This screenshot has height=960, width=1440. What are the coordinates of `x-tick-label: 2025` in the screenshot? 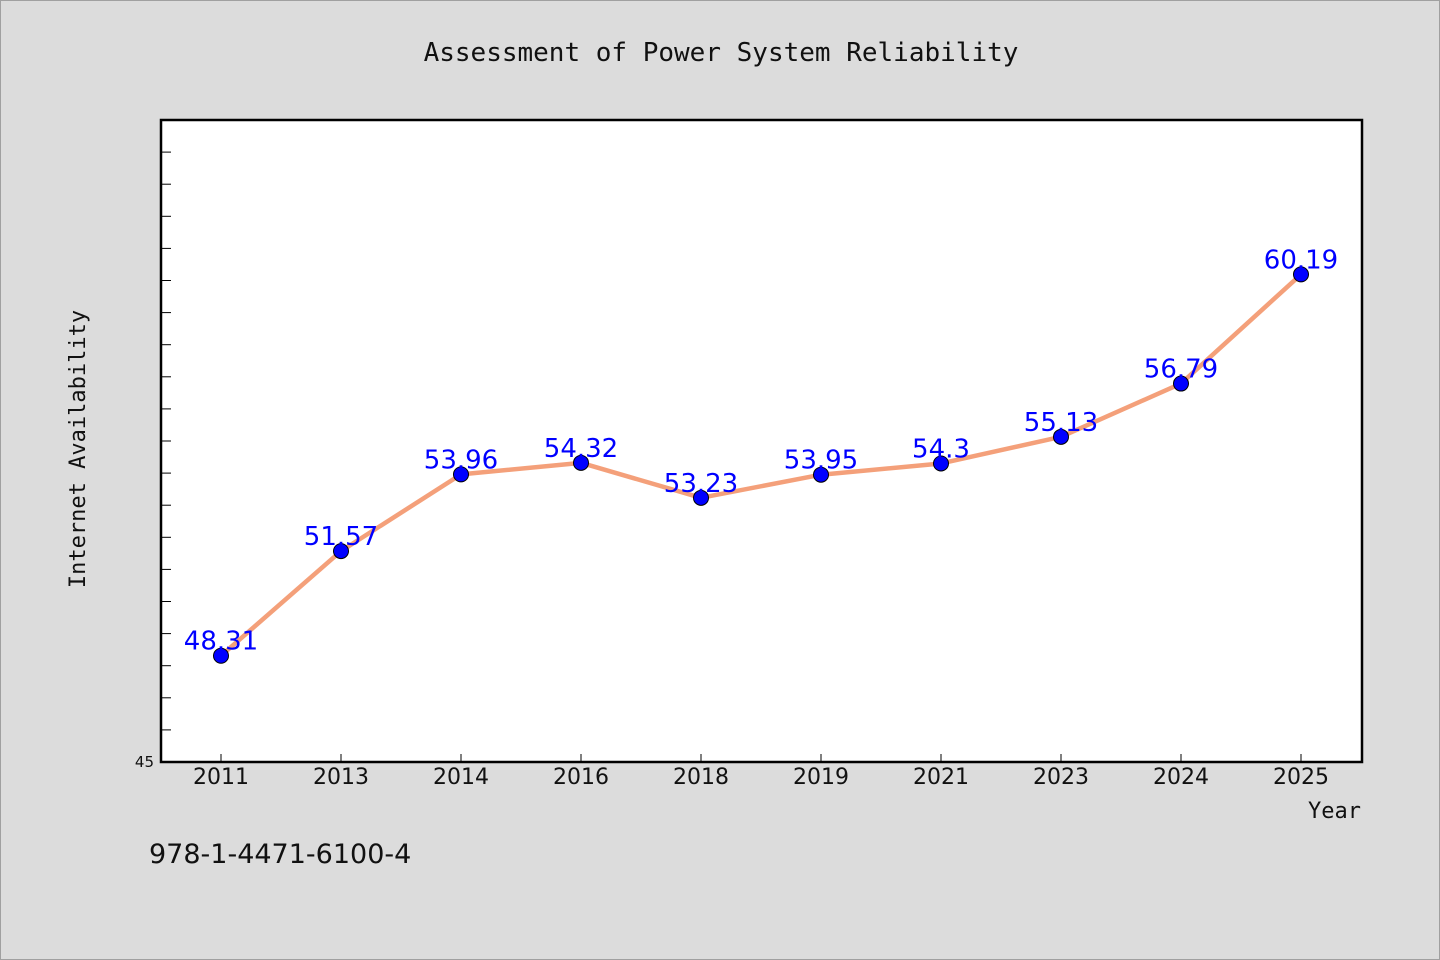 It's located at (1301, 777).